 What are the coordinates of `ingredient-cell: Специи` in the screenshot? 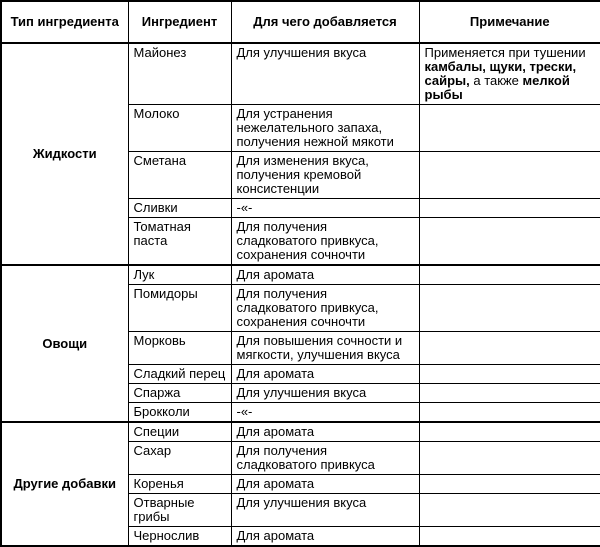 It's located at (179, 431).